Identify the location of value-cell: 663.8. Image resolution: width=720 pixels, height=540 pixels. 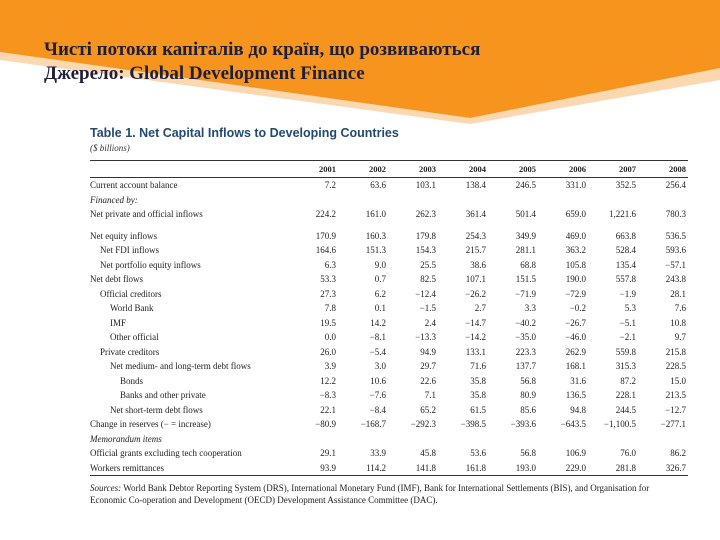
(625, 235).